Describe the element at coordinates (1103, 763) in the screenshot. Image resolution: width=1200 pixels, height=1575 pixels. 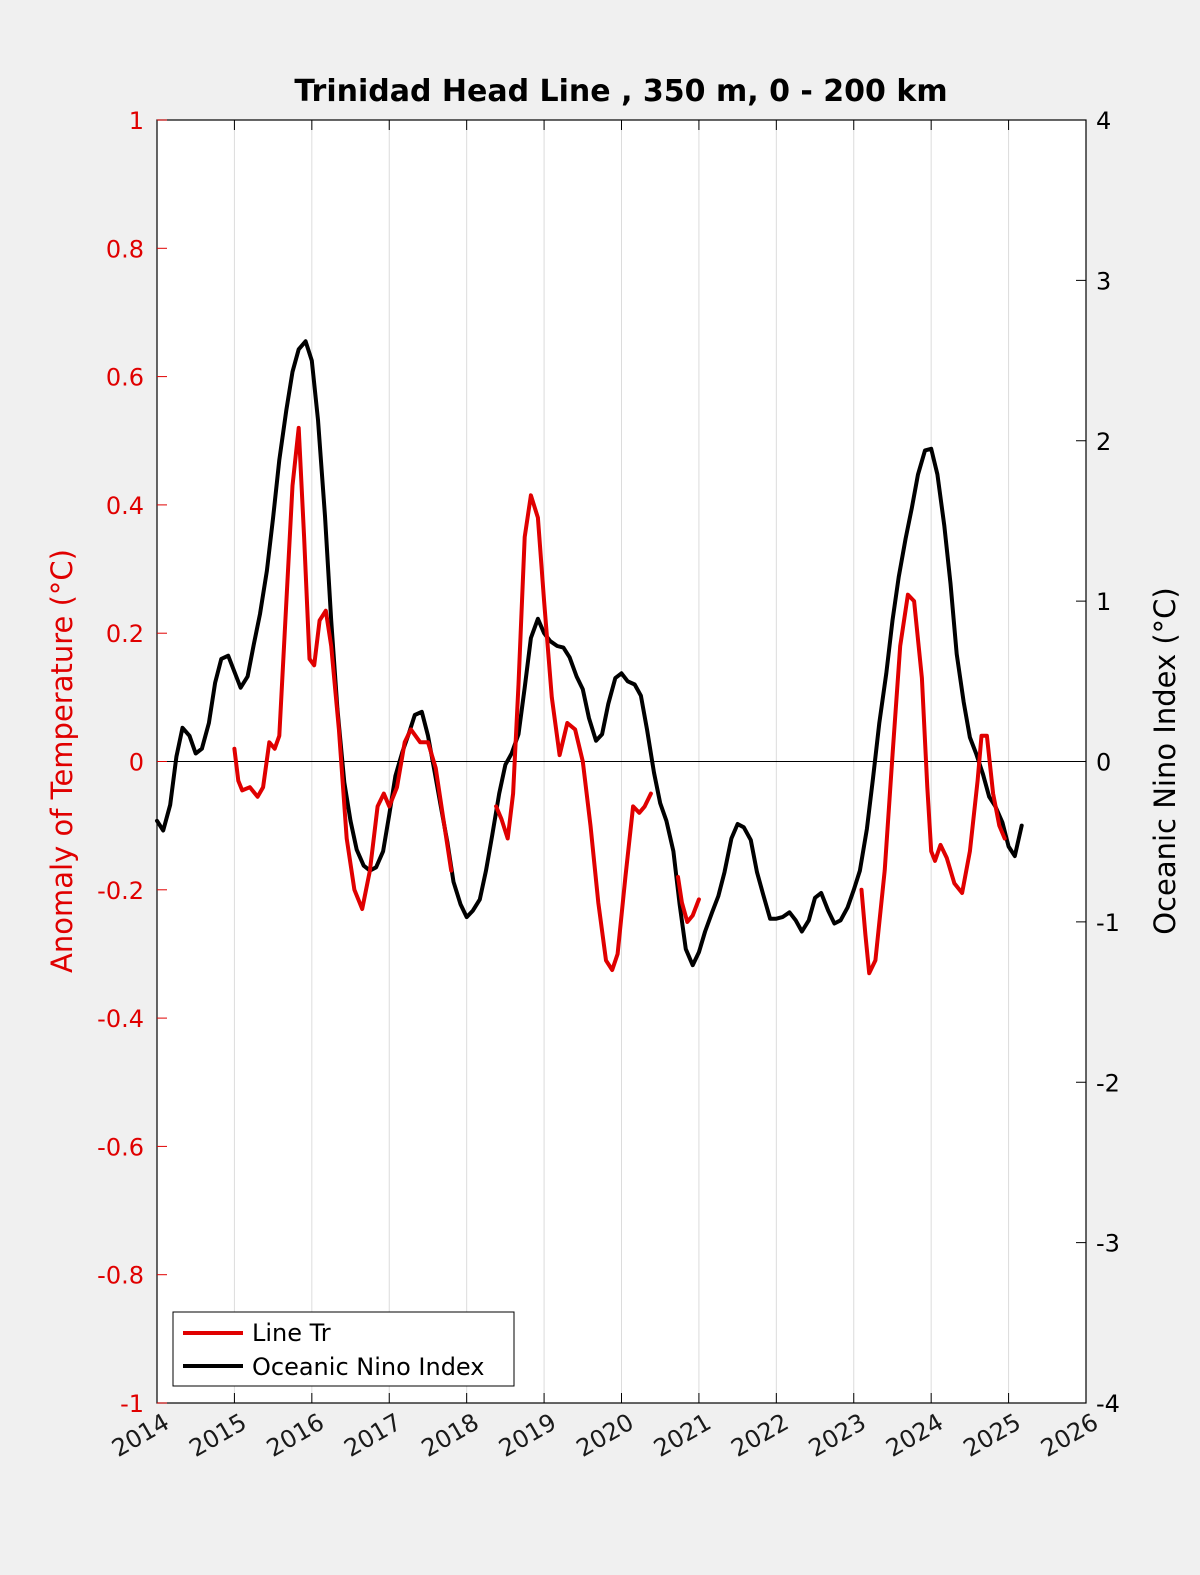
I see `right-tick-label: 0` at that location.